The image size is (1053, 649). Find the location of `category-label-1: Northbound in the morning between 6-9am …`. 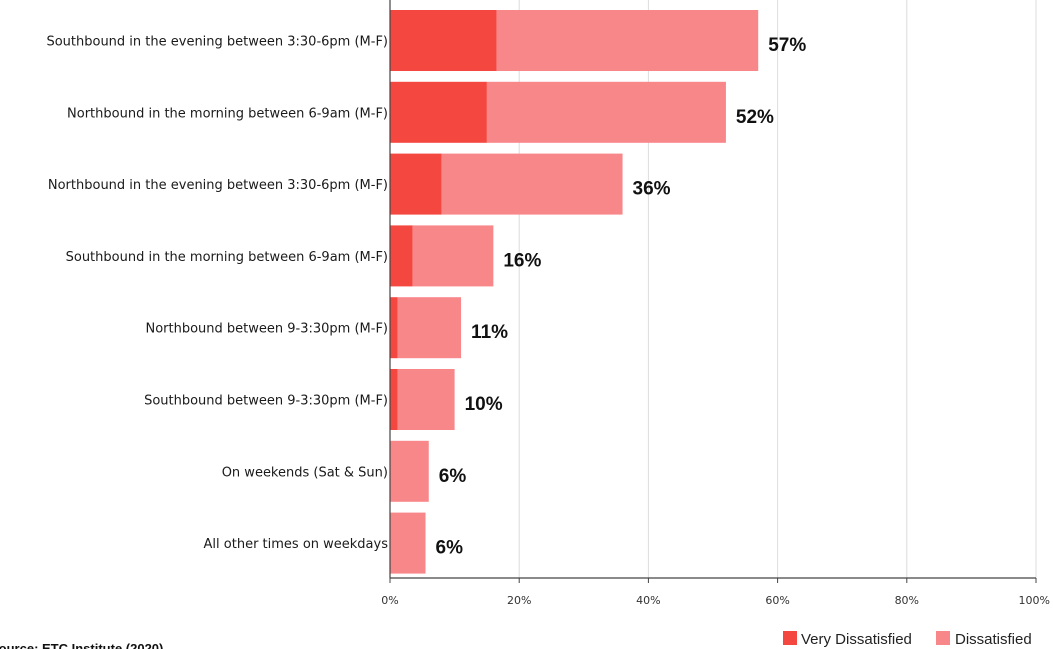

category-label-1: Northbound in the morning between 6-9am … is located at coordinates (227, 113).